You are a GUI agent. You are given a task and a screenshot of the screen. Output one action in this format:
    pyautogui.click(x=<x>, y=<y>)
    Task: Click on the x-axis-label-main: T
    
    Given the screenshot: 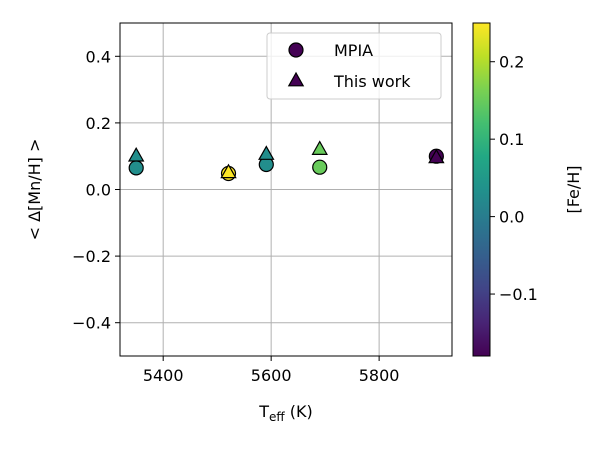 What is the action you would take?
    pyautogui.click(x=263, y=411)
    